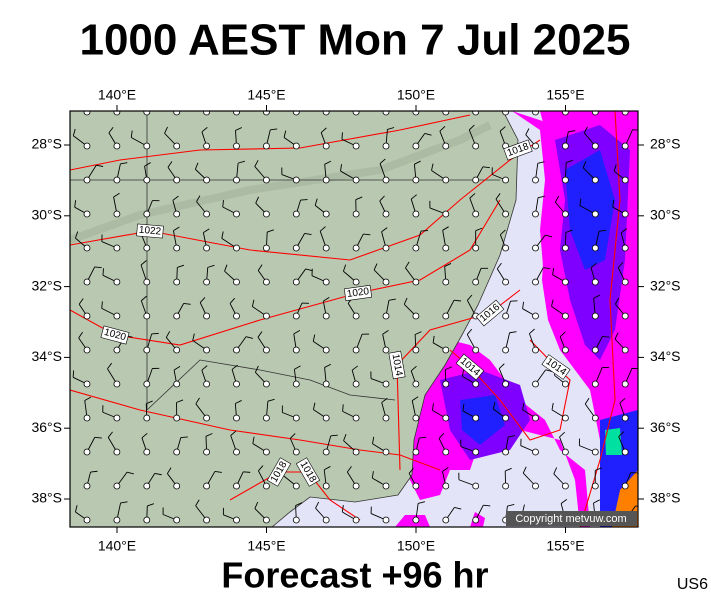 The height and width of the screenshot is (600, 711). What do you see at coordinates (46, 356) in the screenshot?
I see `lat-label: 34°S` at bounding box center [46, 356].